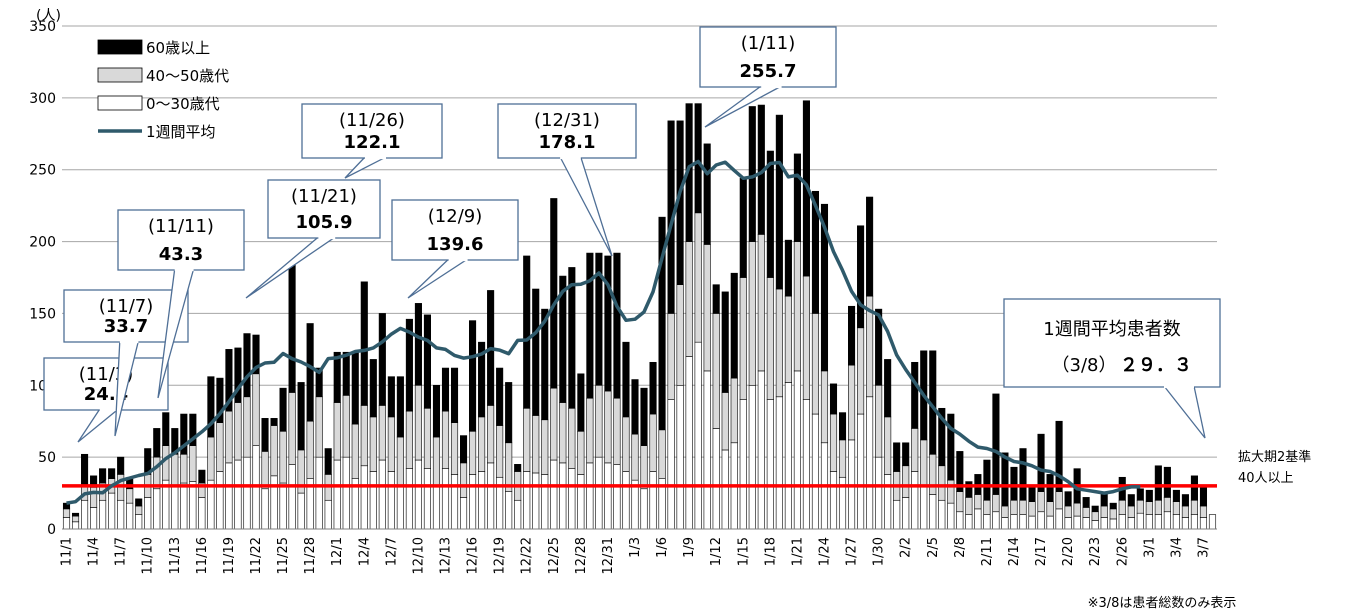  What do you see at coordinates (608, 555) in the screenshot?
I see `x-tick-label: 12/31` at bounding box center [608, 555].